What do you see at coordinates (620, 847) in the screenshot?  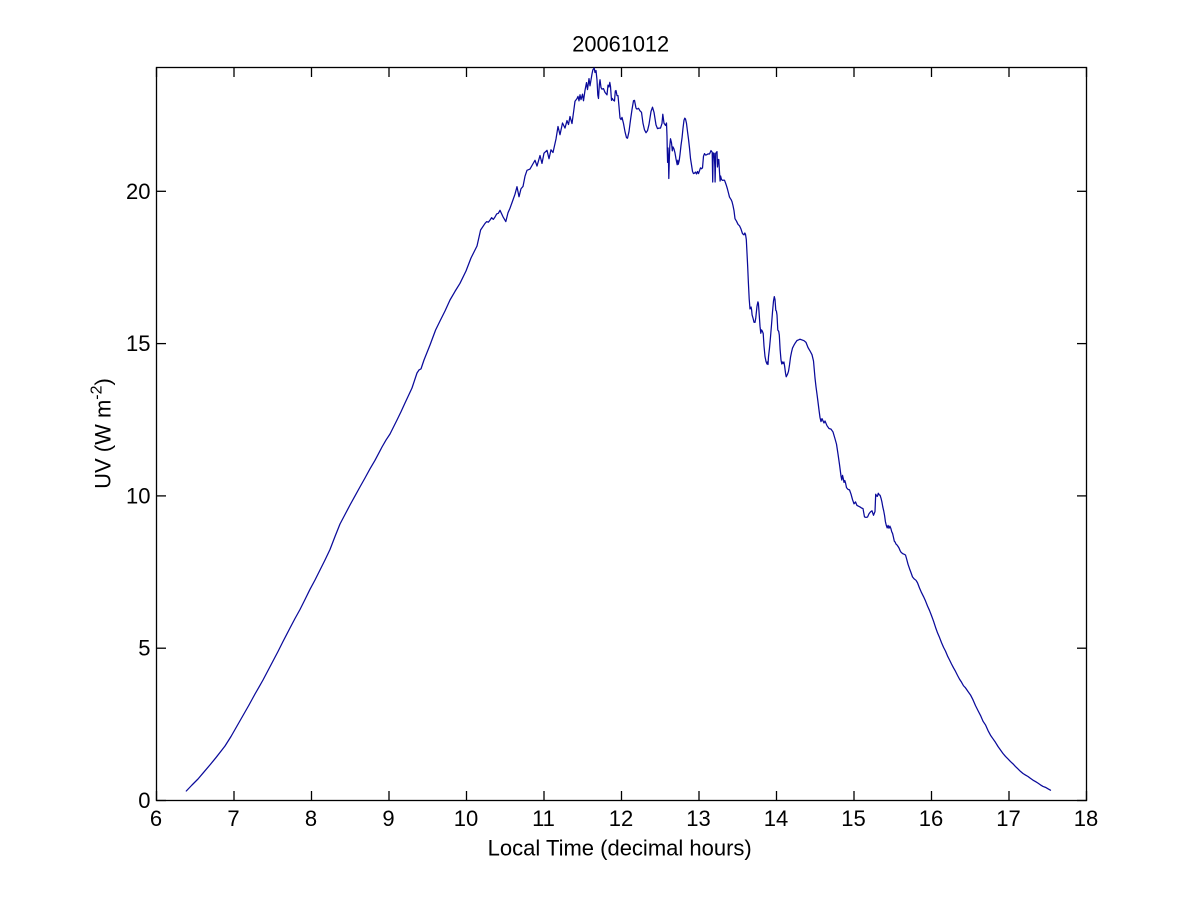 I see `svg-text: Local Time (decimal hours)` at bounding box center [620, 847].